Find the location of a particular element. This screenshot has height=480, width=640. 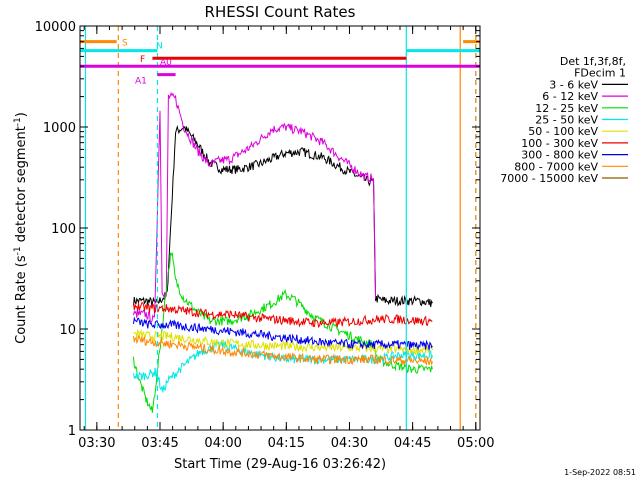

x-tick-label: 04:45 is located at coordinates (412, 443).